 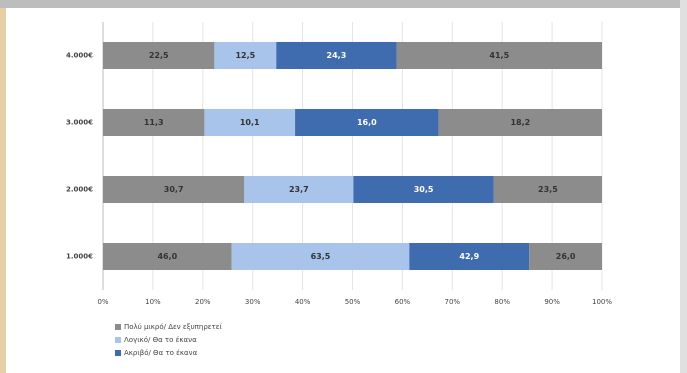 I want to click on top-strip, so click(x=343, y=4).